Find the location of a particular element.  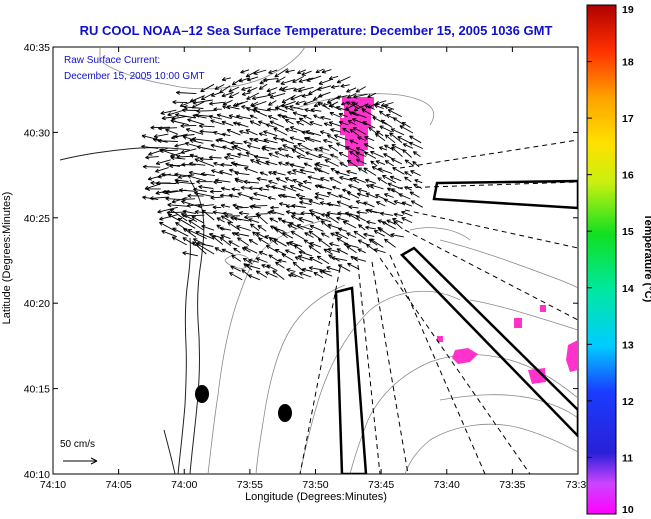

colorbar is located at coordinates (601, 259).